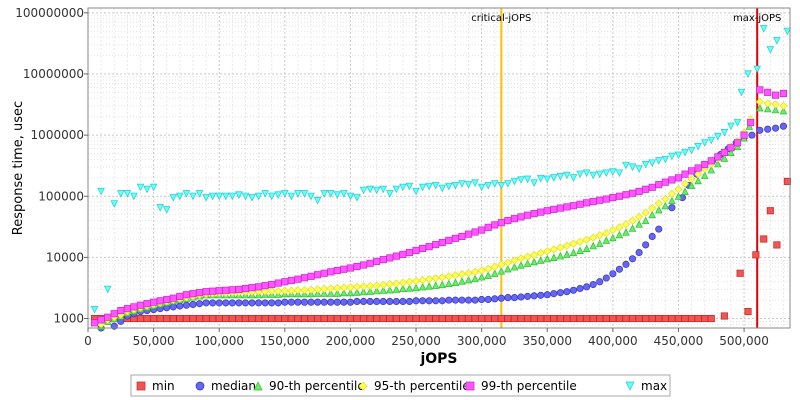 The width and height of the screenshot is (800, 400). Describe the element at coordinates (219, 341) in the screenshot. I see `x-tick-label: 100,000` at that location.